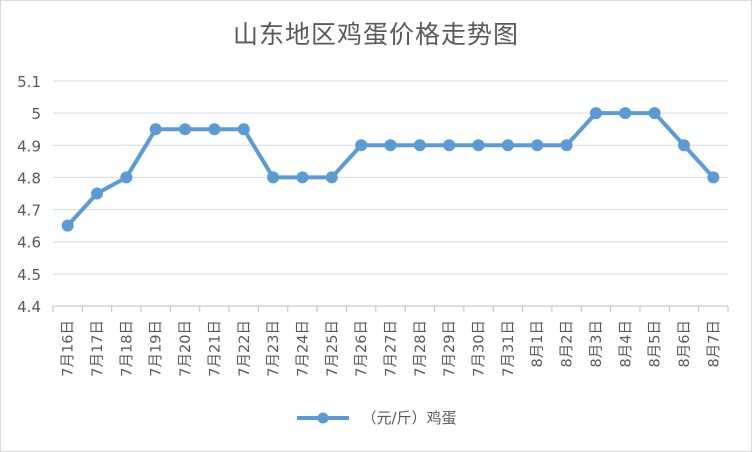  I want to click on chart-title: 山东地区鸡蛋价格走势图, so click(375, 34).